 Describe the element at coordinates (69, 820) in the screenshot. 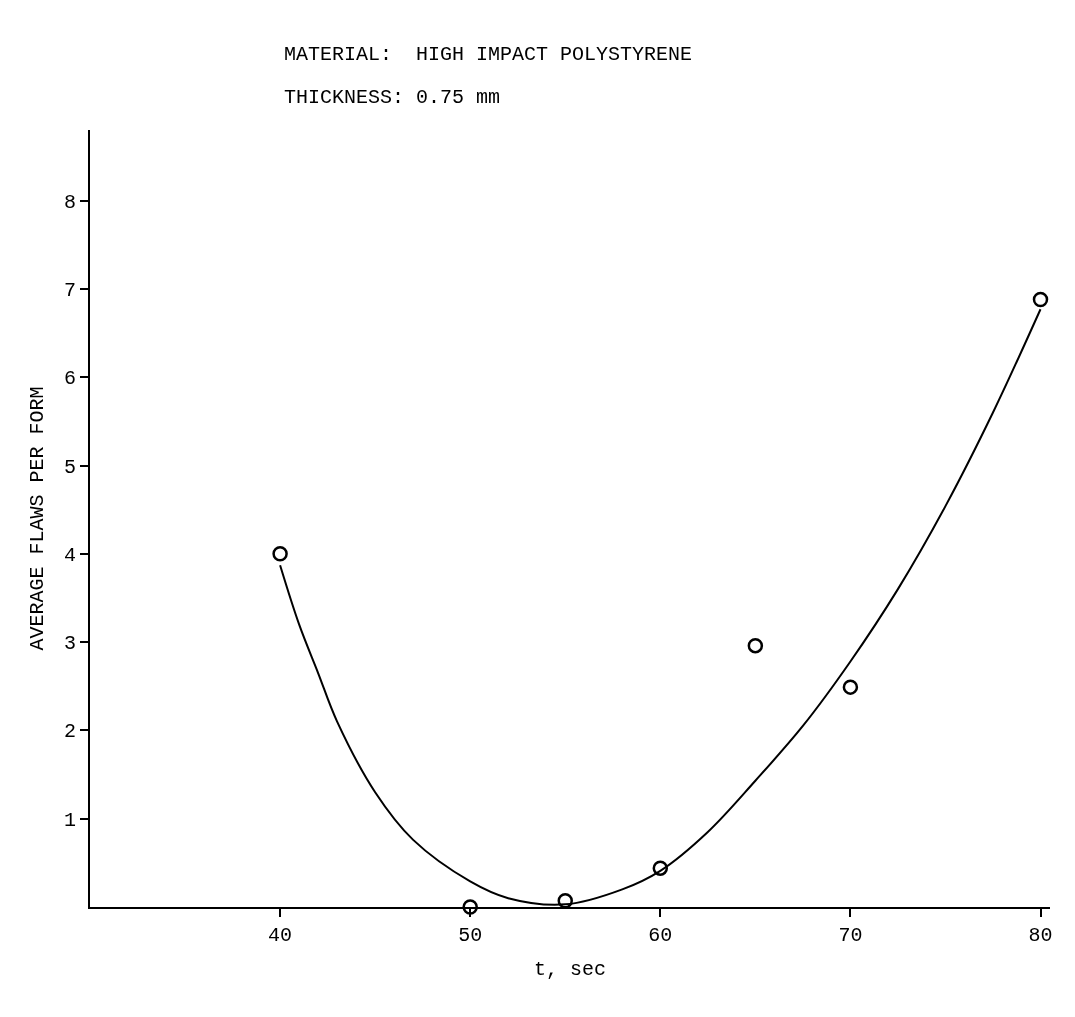

I see `y-tick-label: 1` at that location.